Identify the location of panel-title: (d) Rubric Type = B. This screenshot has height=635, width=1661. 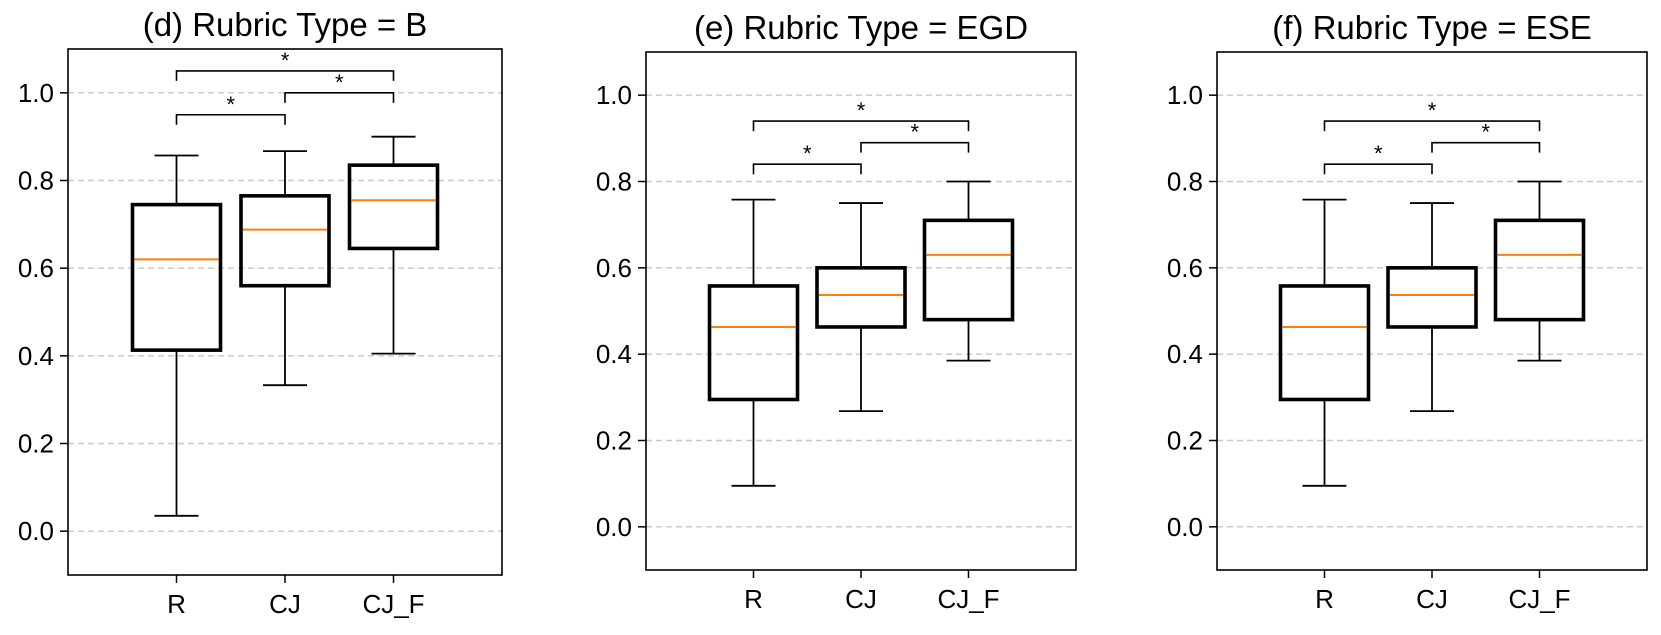
(285, 24).